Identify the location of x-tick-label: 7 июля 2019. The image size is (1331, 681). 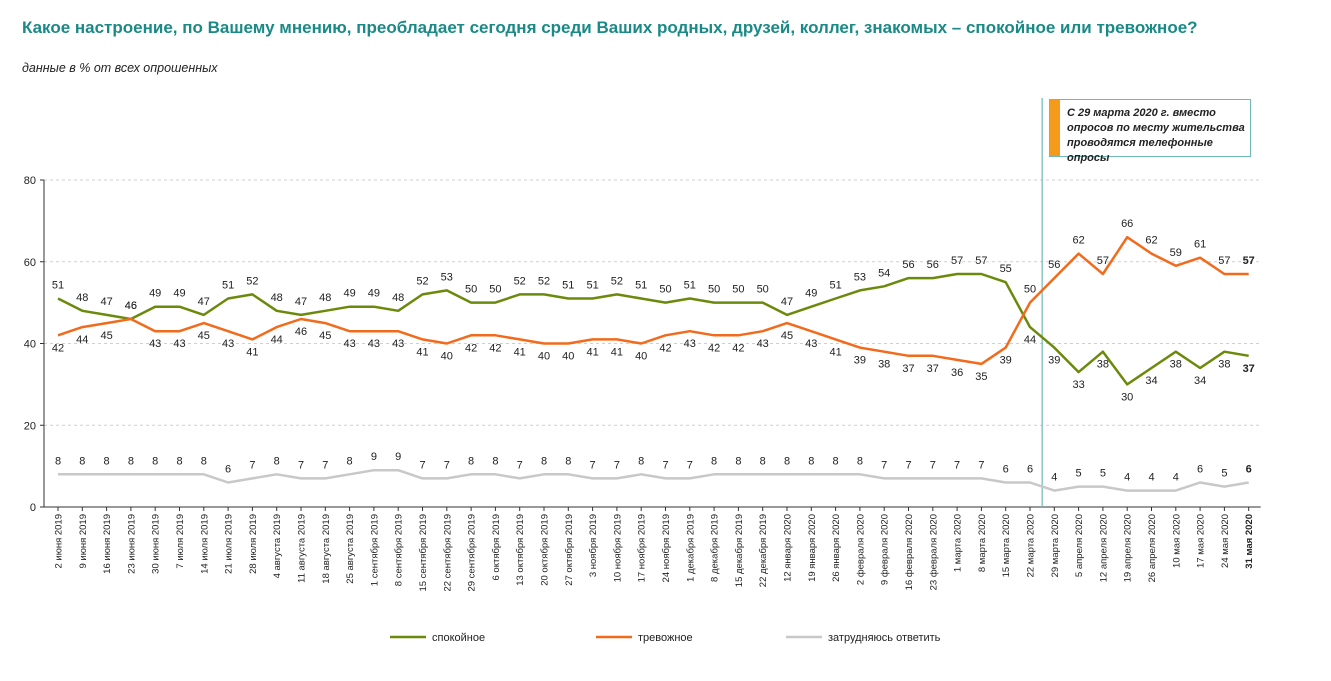
(180, 541).